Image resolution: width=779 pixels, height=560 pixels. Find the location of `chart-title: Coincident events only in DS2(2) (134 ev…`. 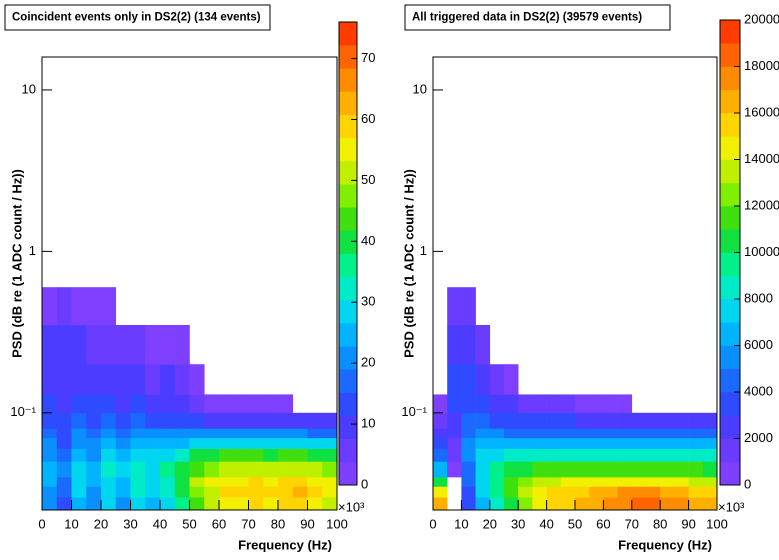

chart-title: Coincident events only in DS2(2) (134 ev… is located at coordinates (136, 18).